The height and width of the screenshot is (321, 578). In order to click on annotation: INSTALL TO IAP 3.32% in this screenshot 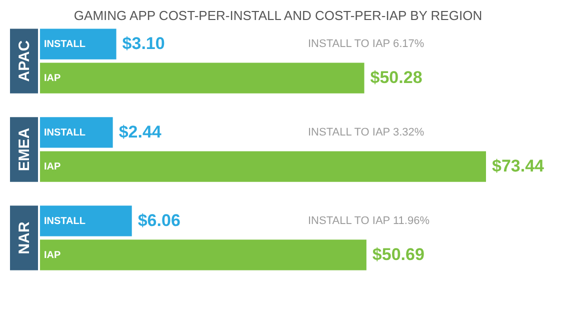, I will do `click(366, 132)`.